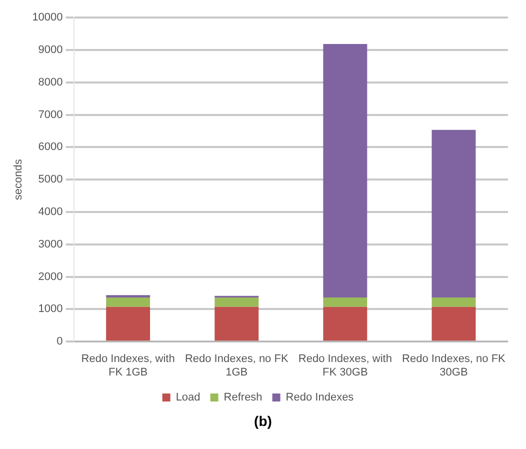 This screenshot has height=449, width=526. I want to click on y-axis-title: seconds, so click(18, 179).